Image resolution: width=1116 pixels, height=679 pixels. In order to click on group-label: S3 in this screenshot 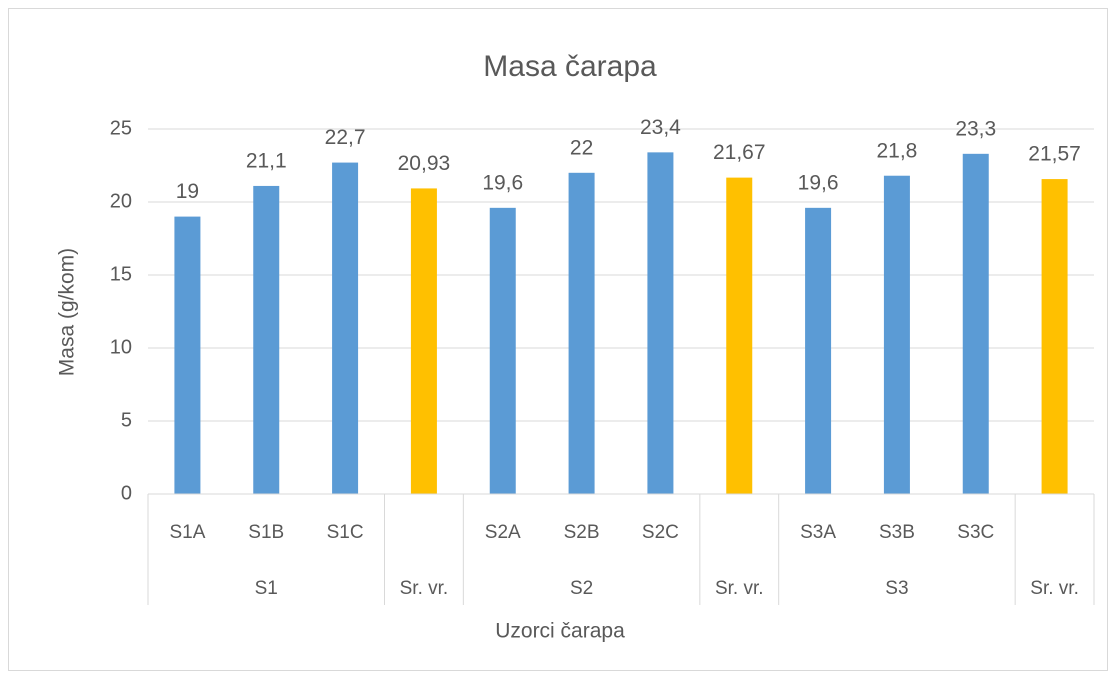, I will do `click(896, 588)`.